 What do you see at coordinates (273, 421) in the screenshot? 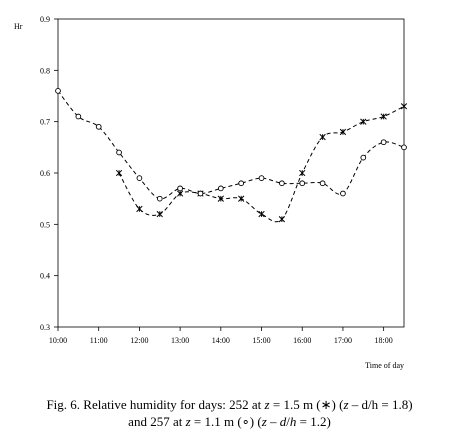
I see `caption-text: –` at bounding box center [273, 421].